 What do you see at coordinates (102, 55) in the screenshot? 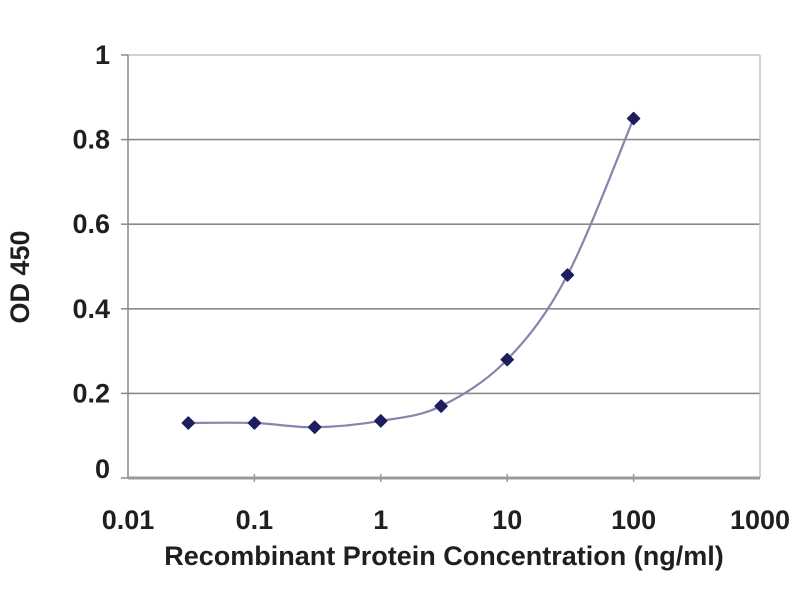
I see `y-tick-label: 1` at bounding box center [102, 55].